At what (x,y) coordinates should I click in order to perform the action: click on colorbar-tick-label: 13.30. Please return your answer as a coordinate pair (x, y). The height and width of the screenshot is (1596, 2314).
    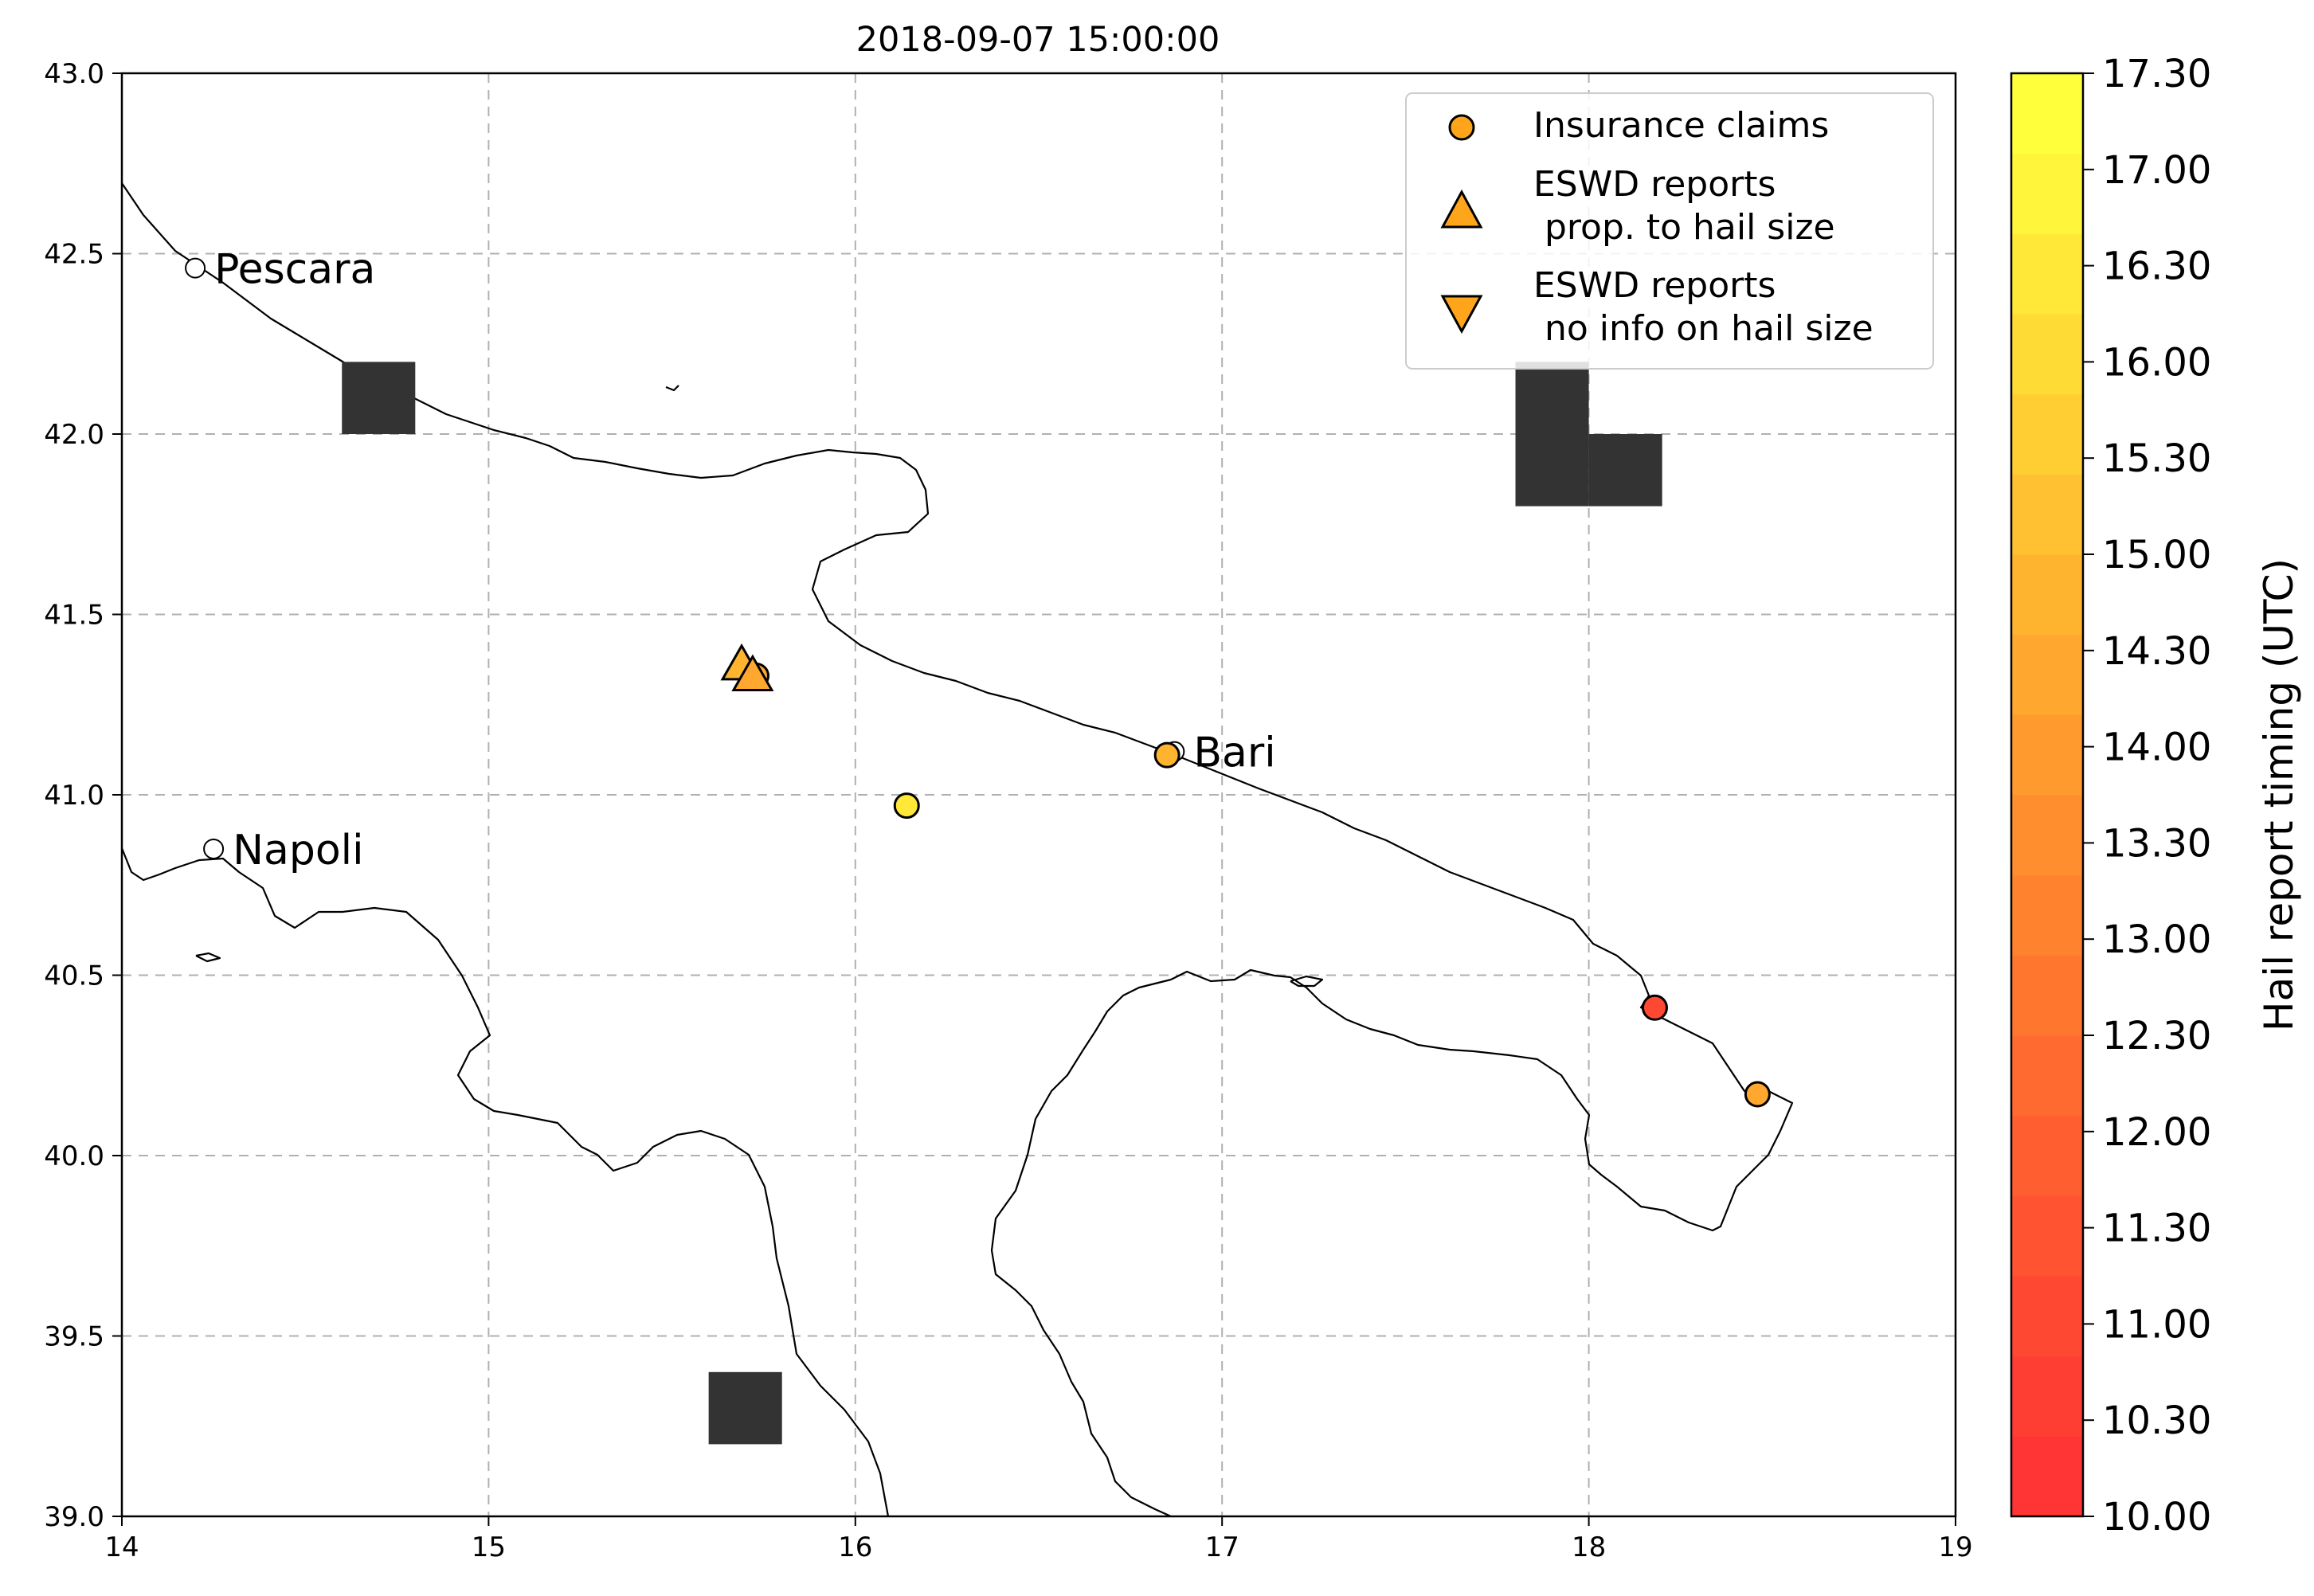
    Looking at the image, I should click on (2156, 843).